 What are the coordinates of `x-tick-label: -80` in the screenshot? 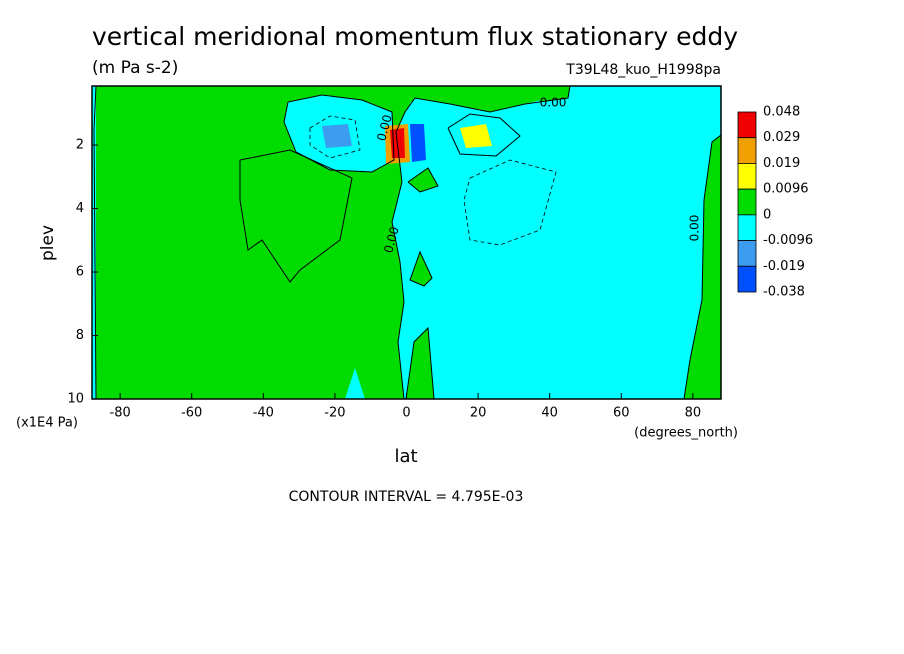 It's located at (120, 413).